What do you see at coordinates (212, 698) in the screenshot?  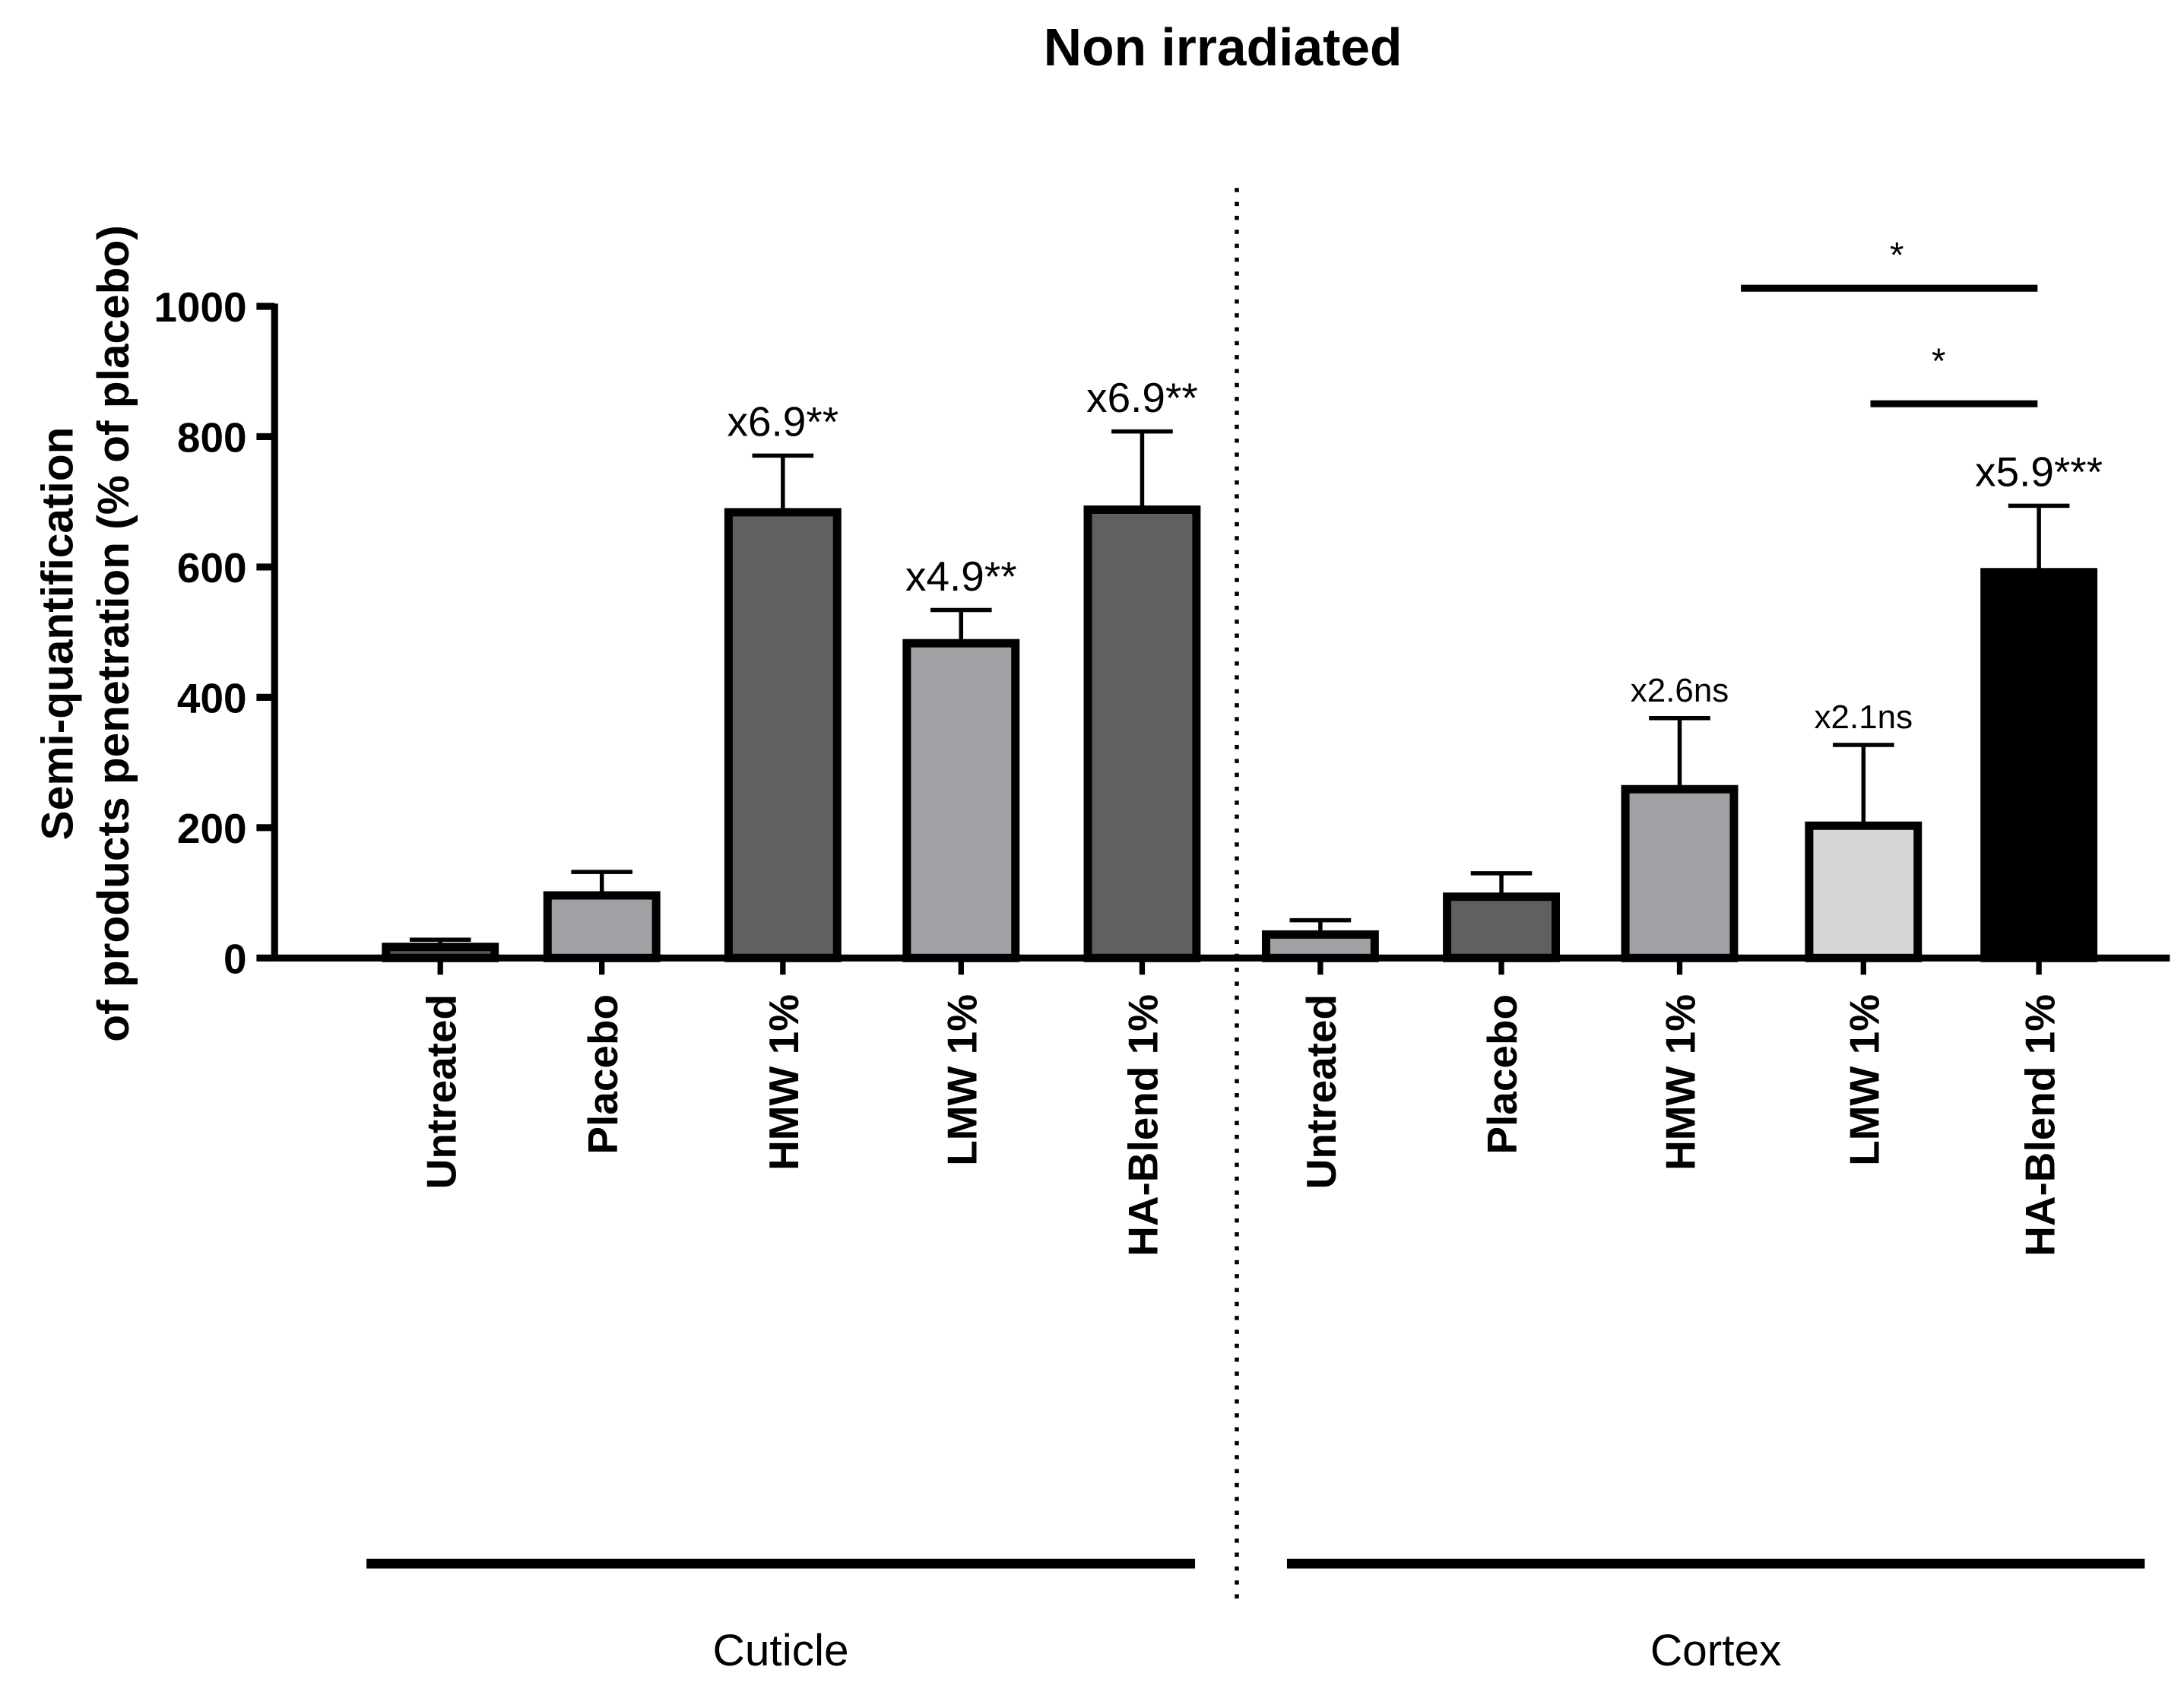 I see `y-tick-label: 400` at bounding box center [212, 698].